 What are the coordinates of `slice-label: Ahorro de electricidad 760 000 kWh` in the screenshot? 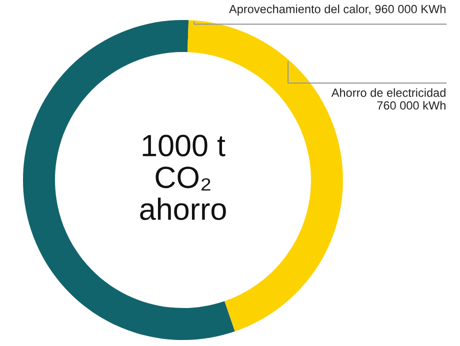 It's located at (388, 99).